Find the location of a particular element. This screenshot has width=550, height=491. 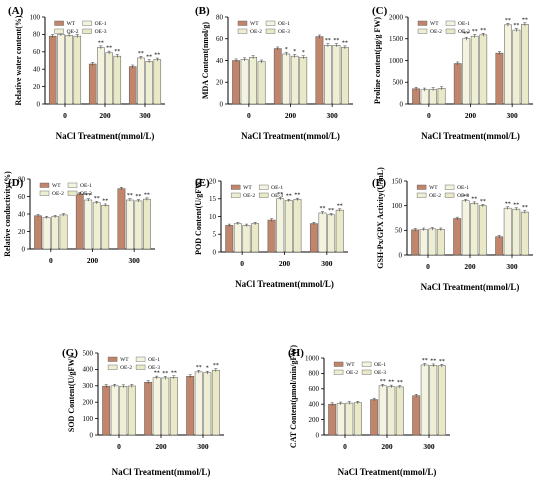

panel-label: (H) is located at coordinates (296, 353).